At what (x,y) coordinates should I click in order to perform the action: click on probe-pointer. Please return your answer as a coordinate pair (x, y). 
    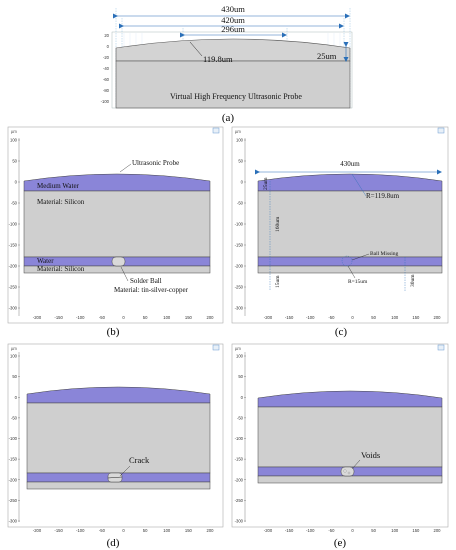
    Looking at the image, I should click on (125, 168).